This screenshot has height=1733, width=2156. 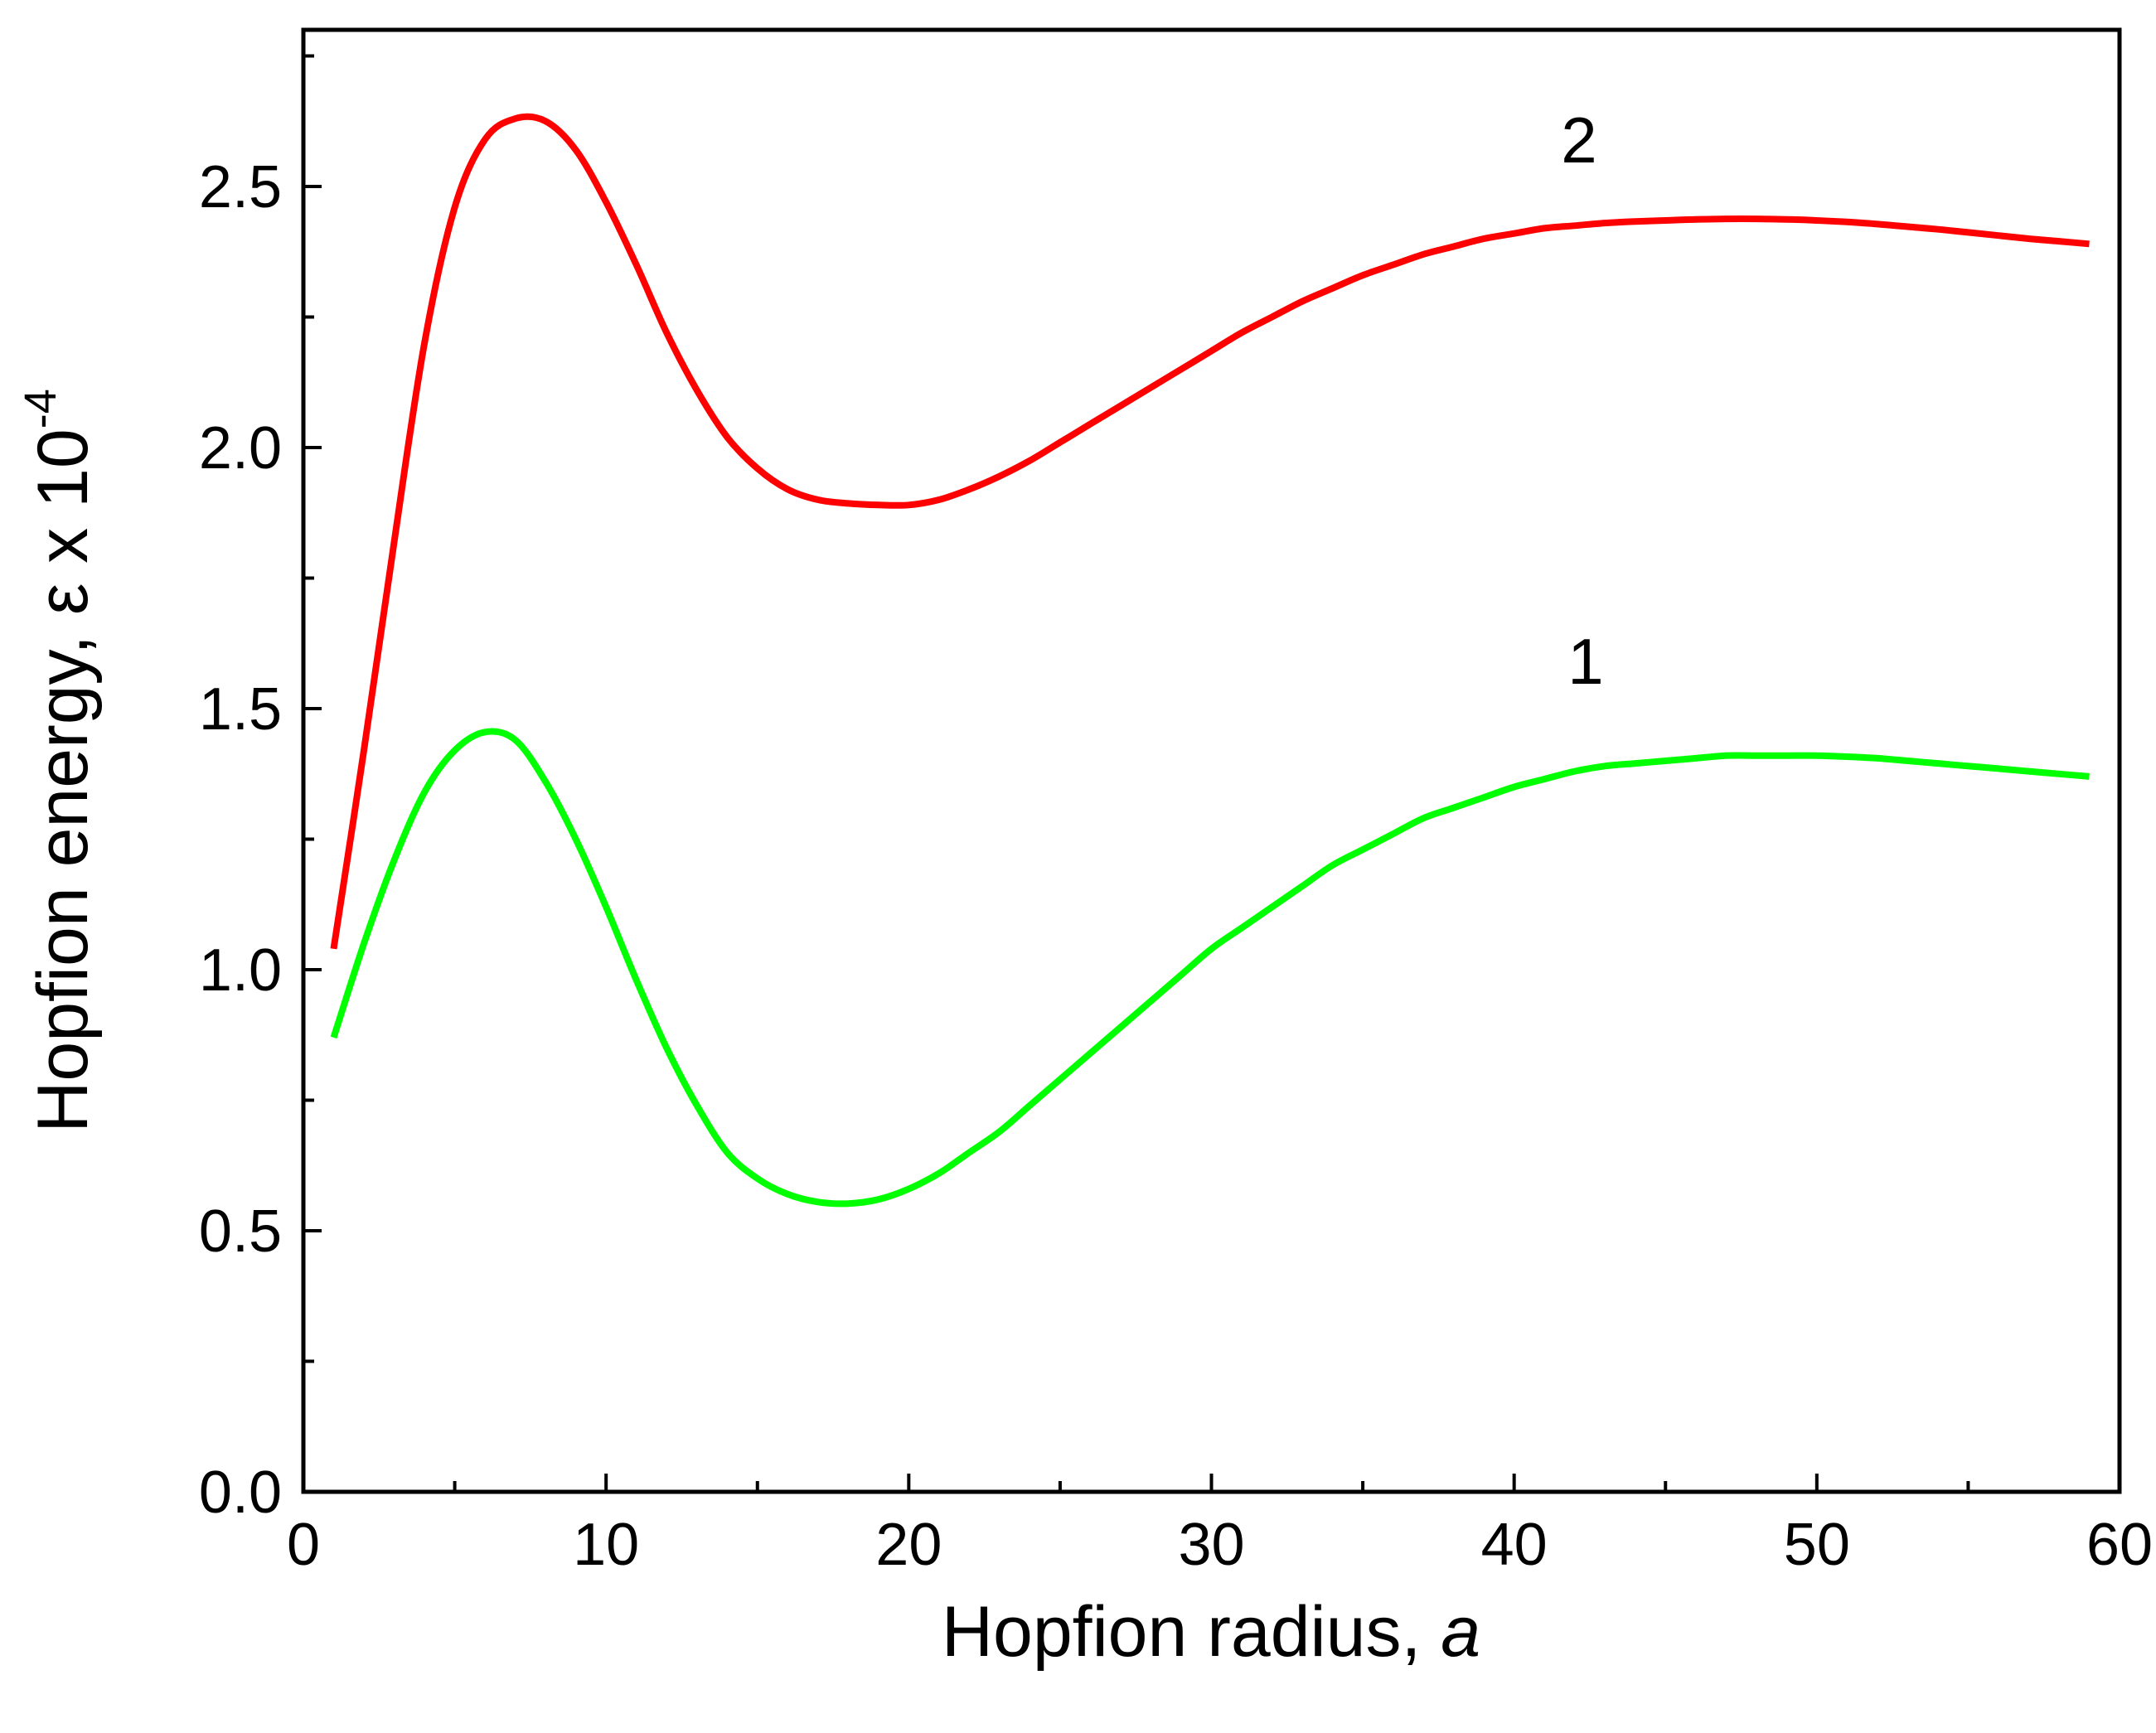 What do you see at coordinates (40, 408) in the screenshot?
I see `y-axis-title-exponent: -4` at bounding box center [40, 408].